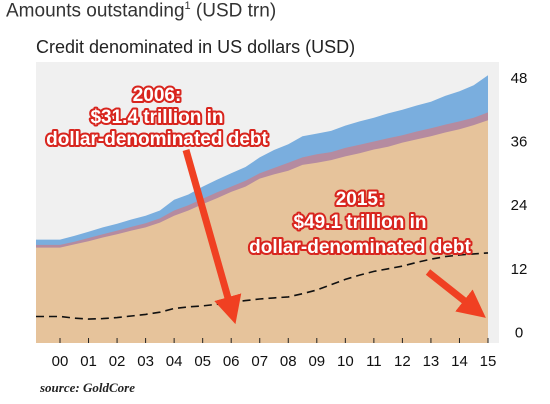 This screenshot has height=404, width=550. What do you see at coordinates (459, 361) in the screenshot?
I see `x-tick-label: 14` at bounding box center [459, 361].